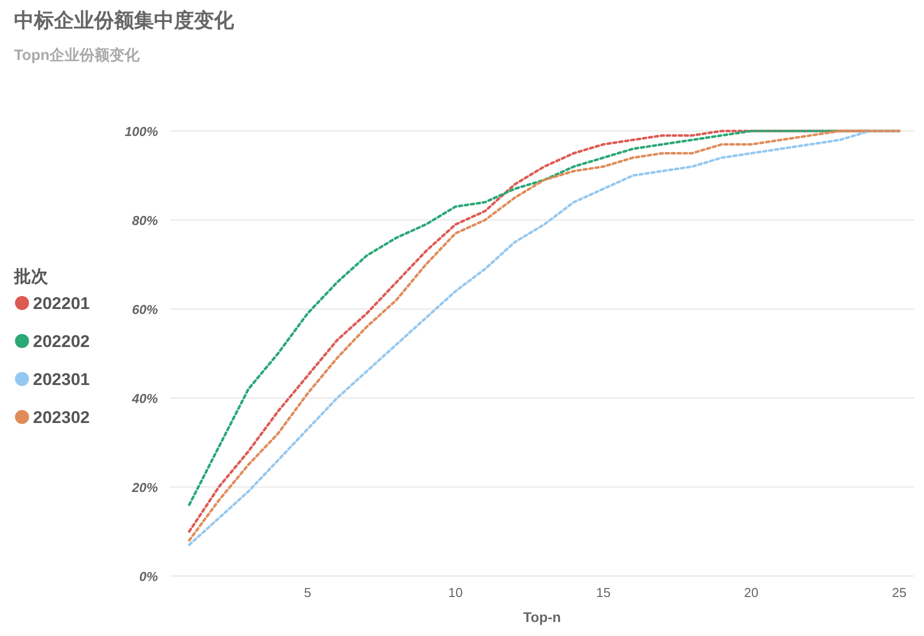 Image resolution: width=924 pixels, height=636 pixels. Describe the element at coordinates (603, 592) in the screenshot. I see `x-tick-label: 15` at that location.